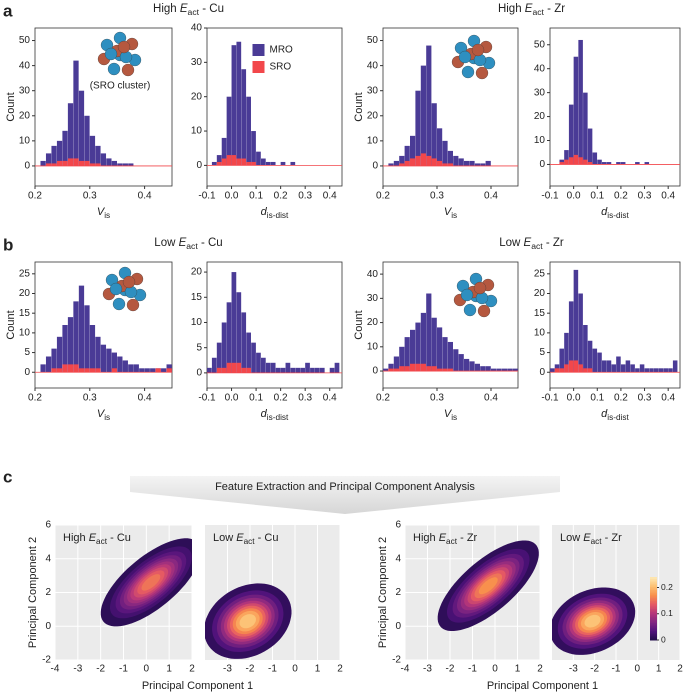 Image resolution: width=685 pixels, height=698 pixels. What do you see at coordinates (448, 212) in the screenshot?
I see `x-axis-label-part: V` at bounding box center [448, 212].